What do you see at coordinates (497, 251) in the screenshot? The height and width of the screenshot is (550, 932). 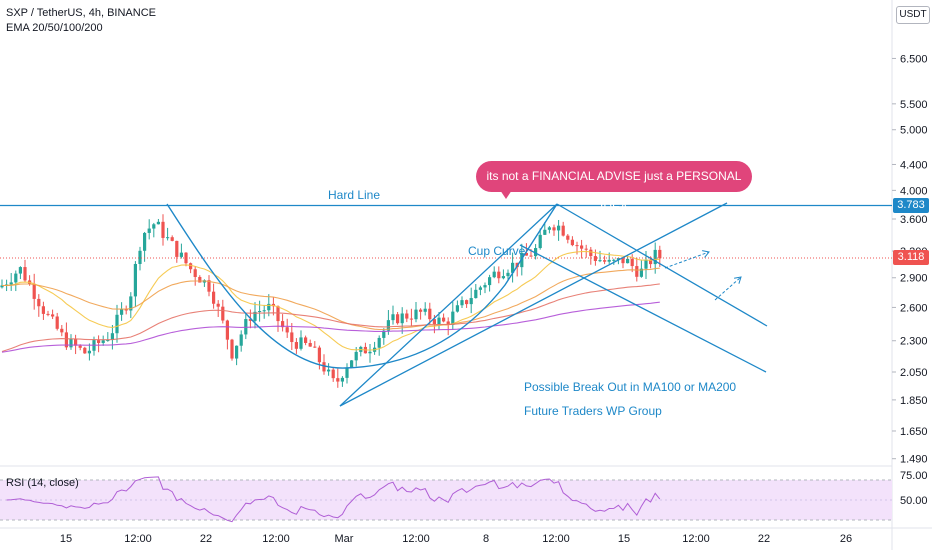 I see `cup-curve-label: Cup Curve` at bounding box center [497, 251].